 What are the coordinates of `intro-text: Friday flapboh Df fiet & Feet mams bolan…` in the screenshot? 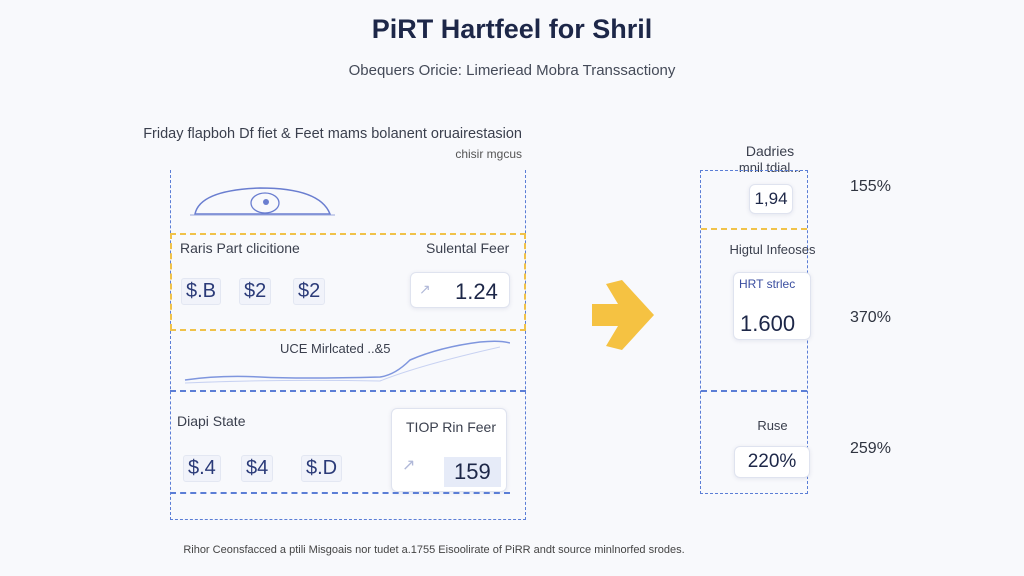 It's located at (332, 144).